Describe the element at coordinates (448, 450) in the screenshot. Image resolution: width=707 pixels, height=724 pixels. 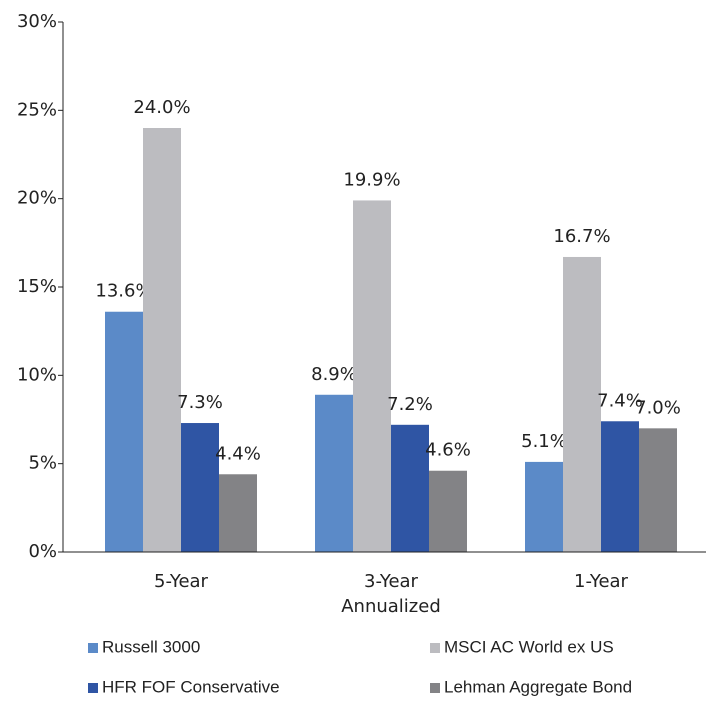
I see `value-label: 4.6%` at that location.